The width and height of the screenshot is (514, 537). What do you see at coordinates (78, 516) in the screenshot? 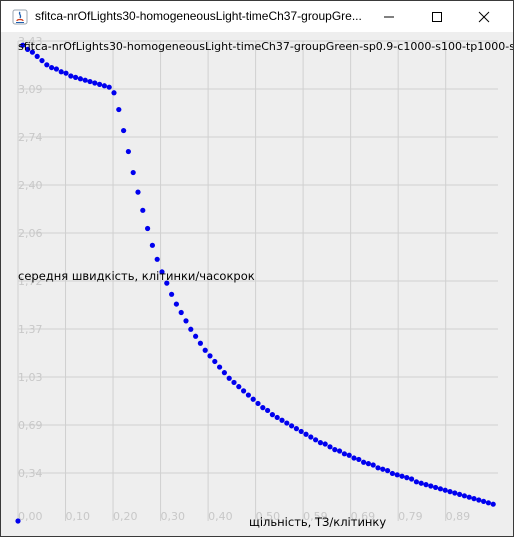
I see `x-tick-label: 0,10` at bounding box center [78, 516].